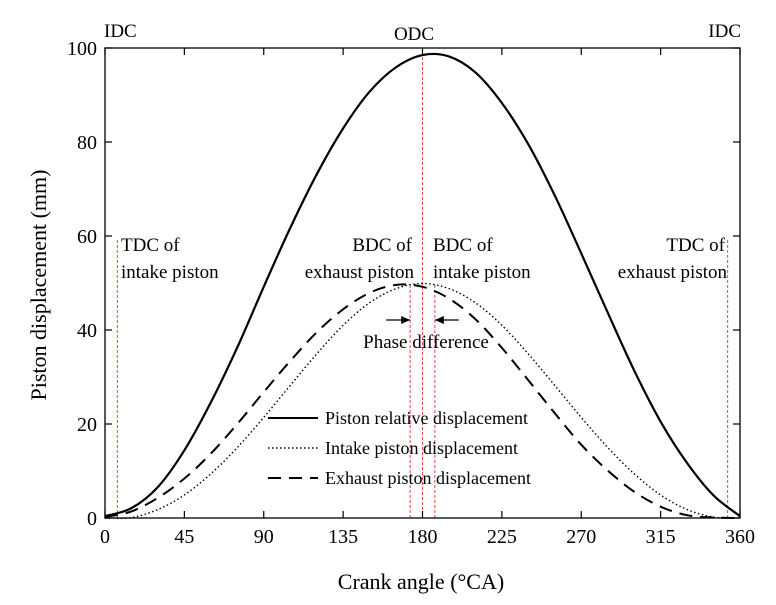 The width and height of the screenshot is (776, 605). Describe the element at coordinates (150, 245) in the screenshot. I see `annot-tdc-intake-line1: TDC of` at that location.